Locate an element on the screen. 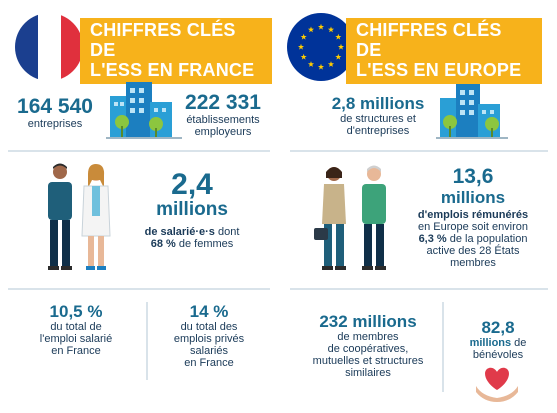  stat1-number: 10,5 % is located at coordinates (76, 311).